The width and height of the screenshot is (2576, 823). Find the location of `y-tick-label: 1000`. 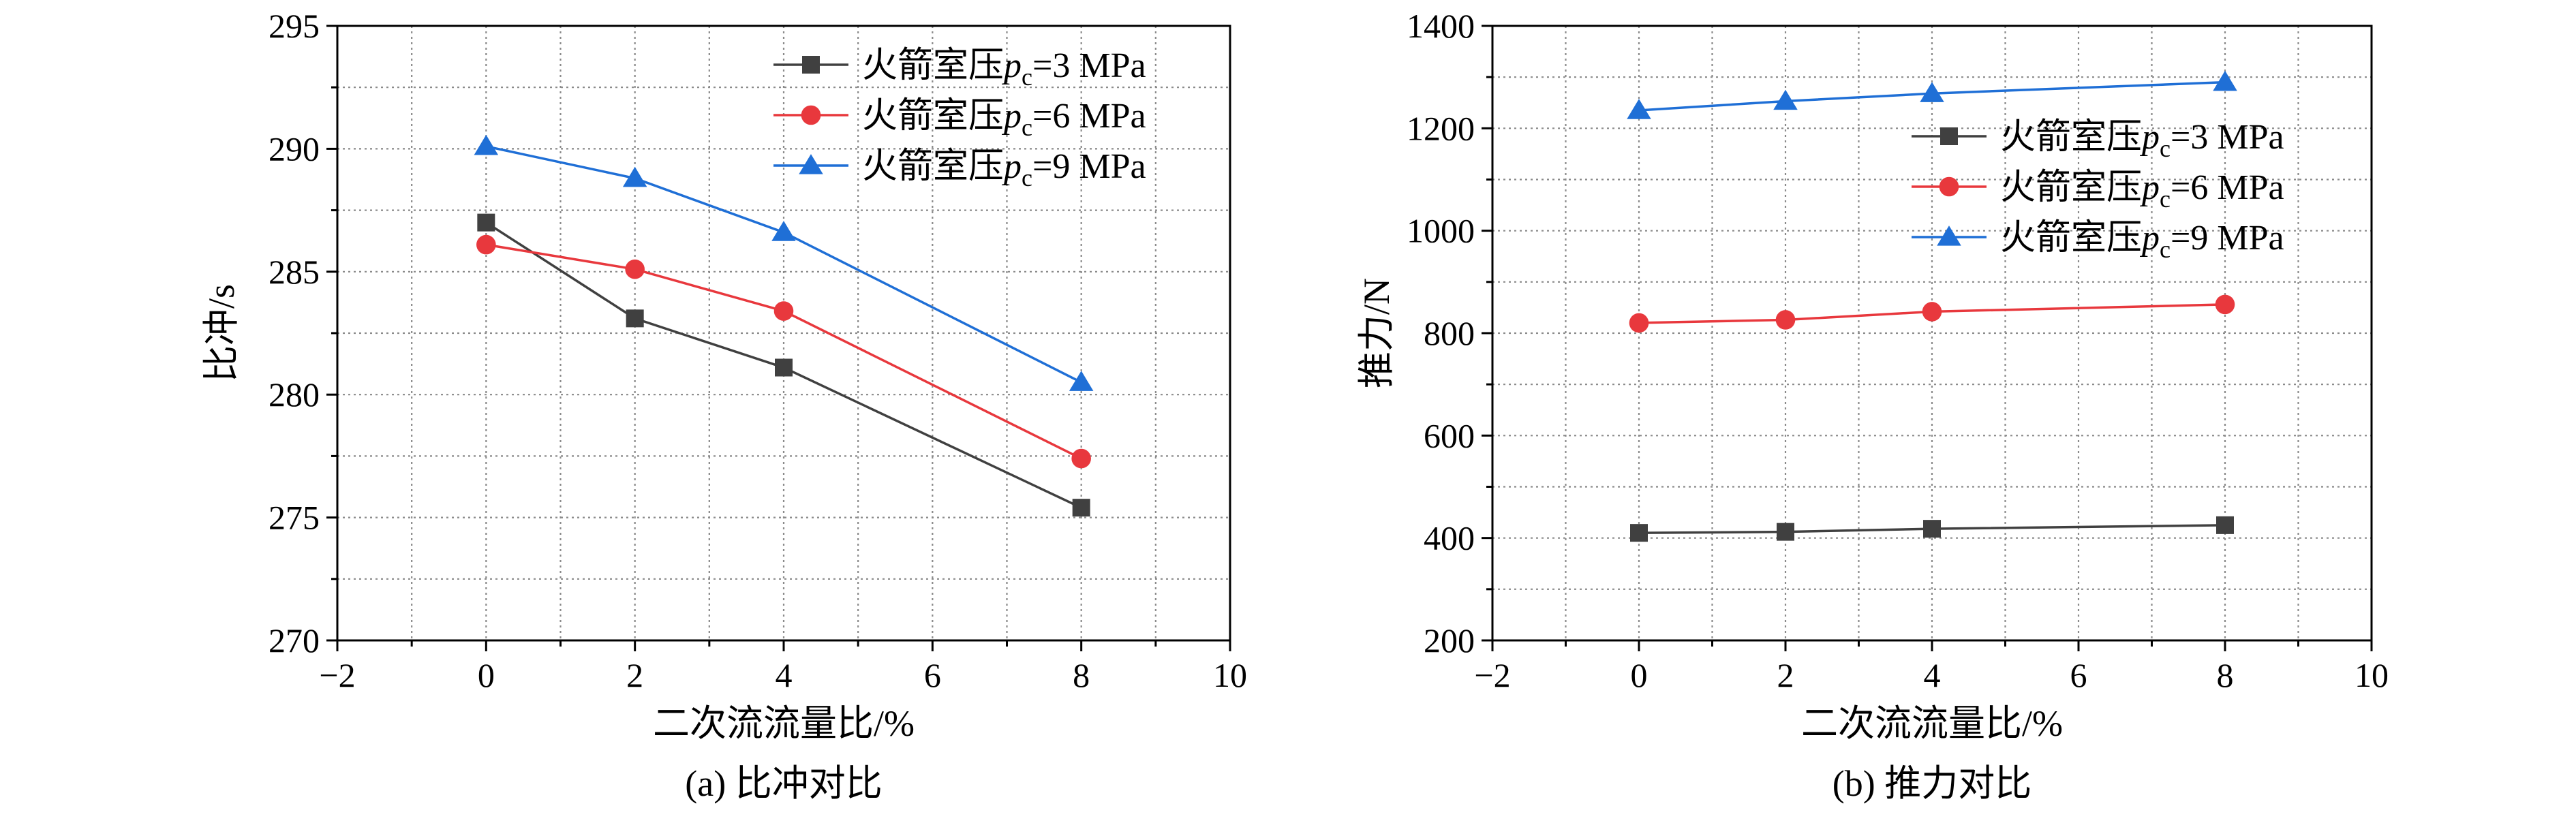

y-tick-label: 1000 is located at coordinates (1441, 231).